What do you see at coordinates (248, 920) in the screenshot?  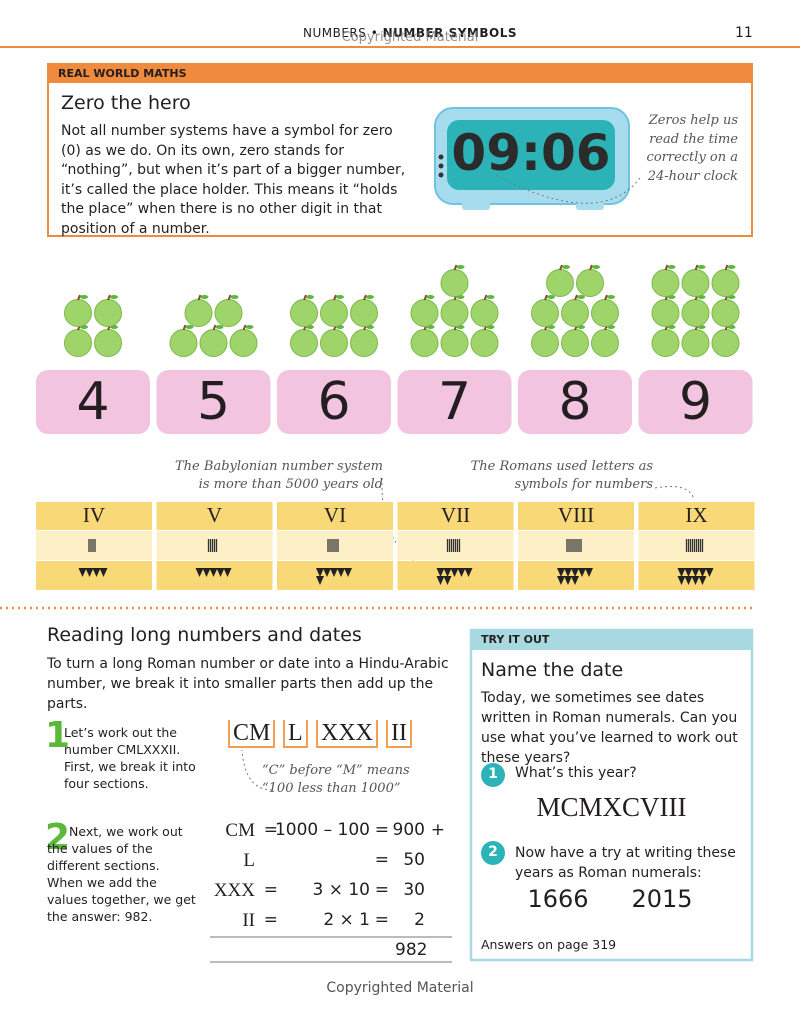 I see `equation-cell: II` at bounding box center [248, 920].